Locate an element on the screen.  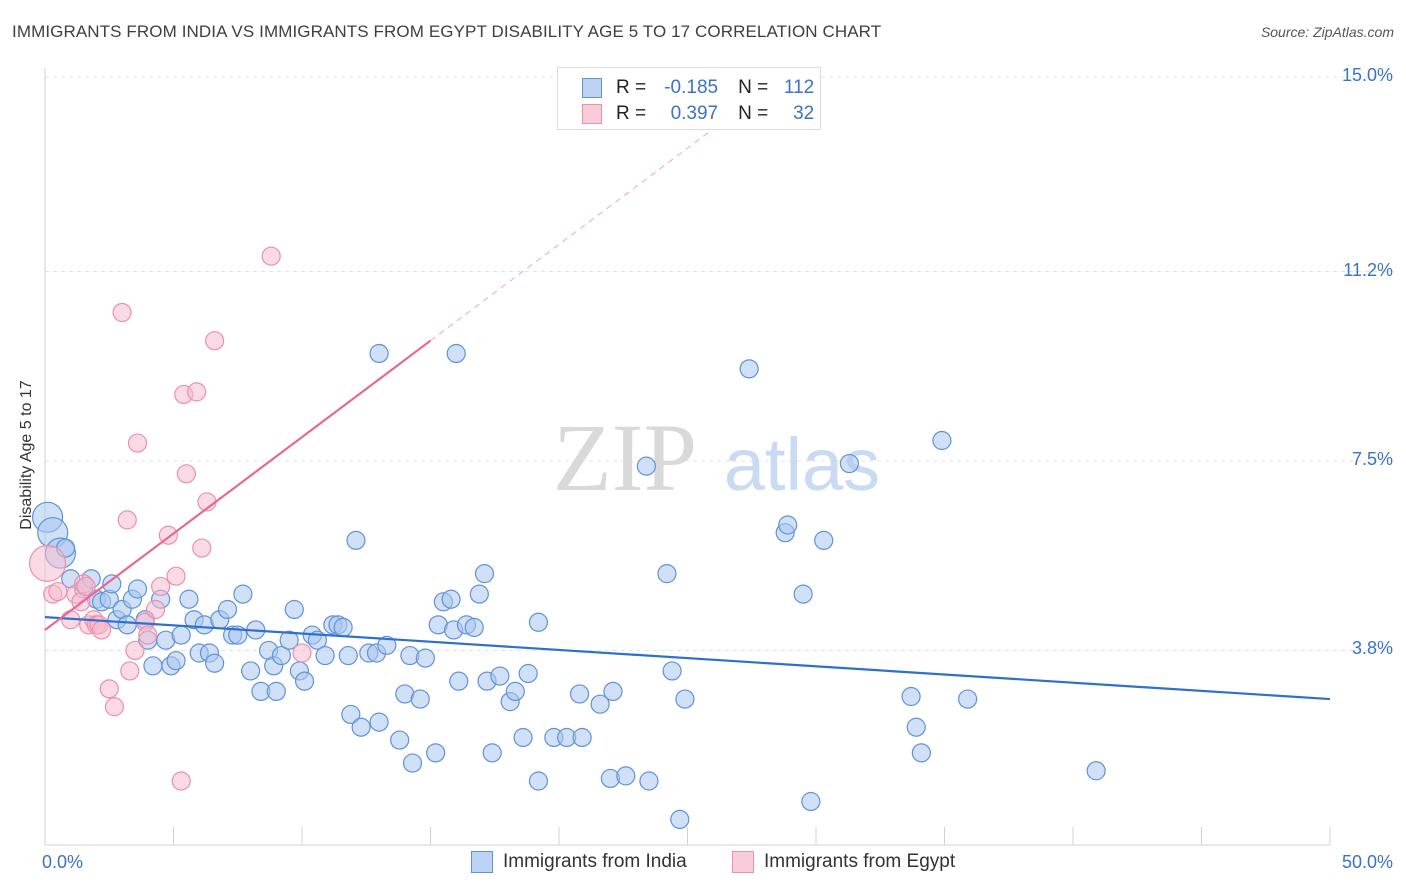
correlation-legend: R = -0.185 N = 112 R = 0.397 N = 32 is located at coordinates (689, 98).